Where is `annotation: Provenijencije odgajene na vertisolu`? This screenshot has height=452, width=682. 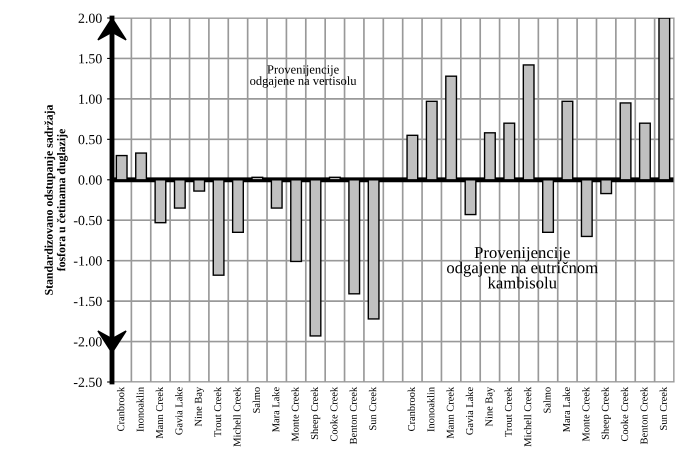 annotation: Provenijencije odgajene na vertisolu is located at coordinates (303, 76).